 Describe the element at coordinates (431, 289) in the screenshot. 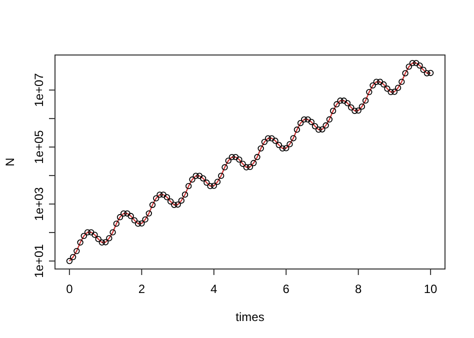

I see `x-tick-label: 10` at that location.